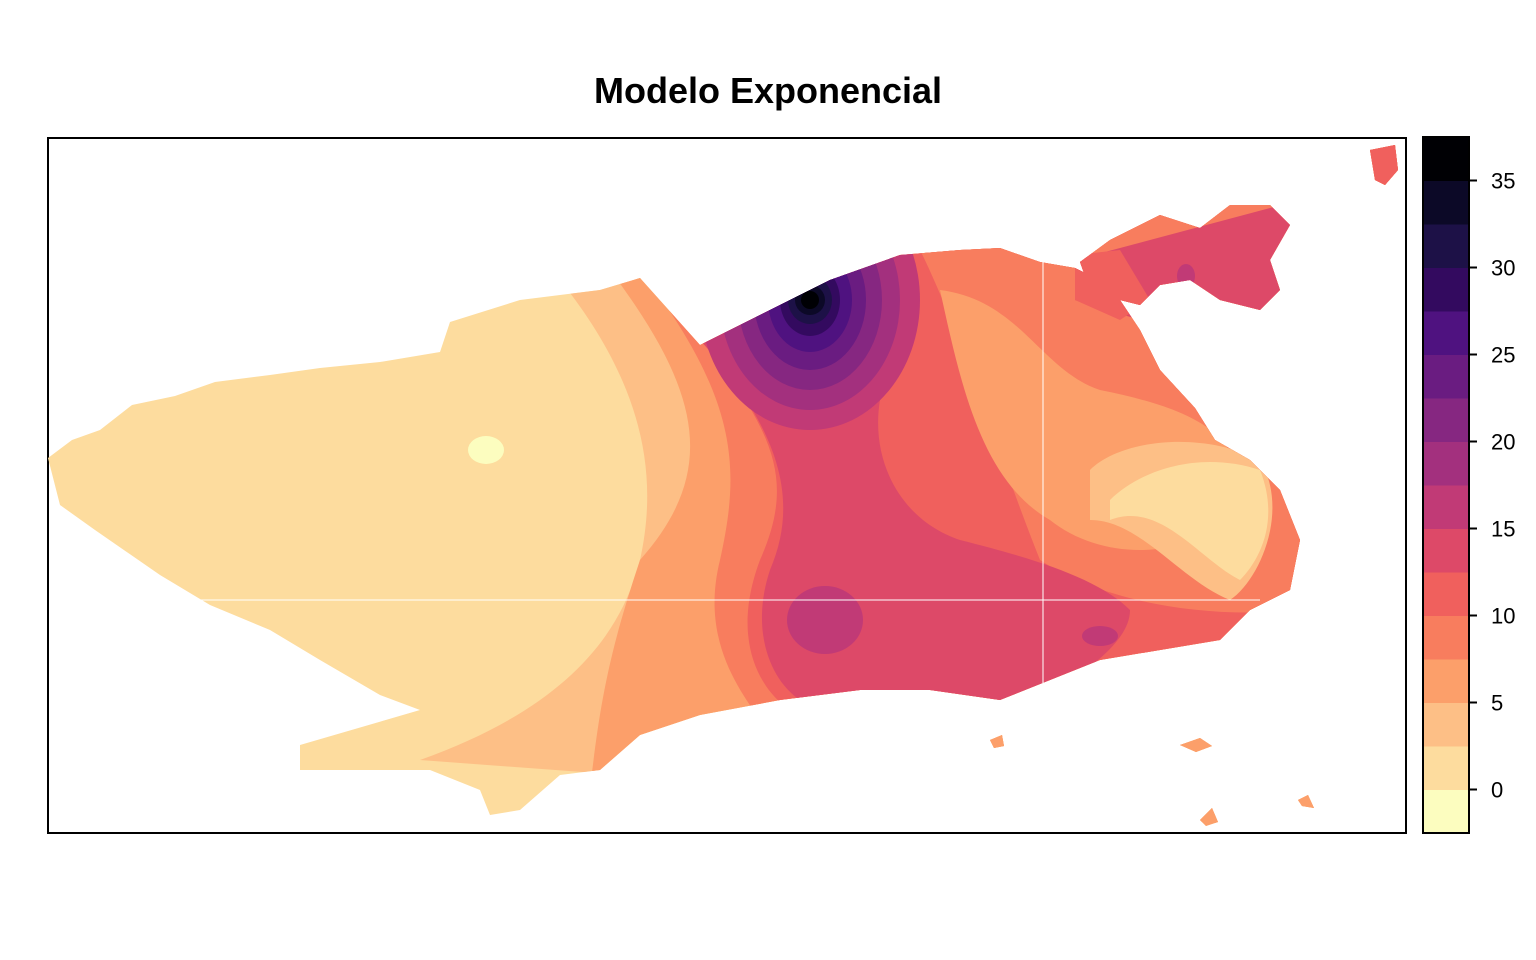  What do you see at coordinates (1497, 790) in the screenshot?
I see `colorbar-tick-label: 0` at bounding box center [1497, 790].